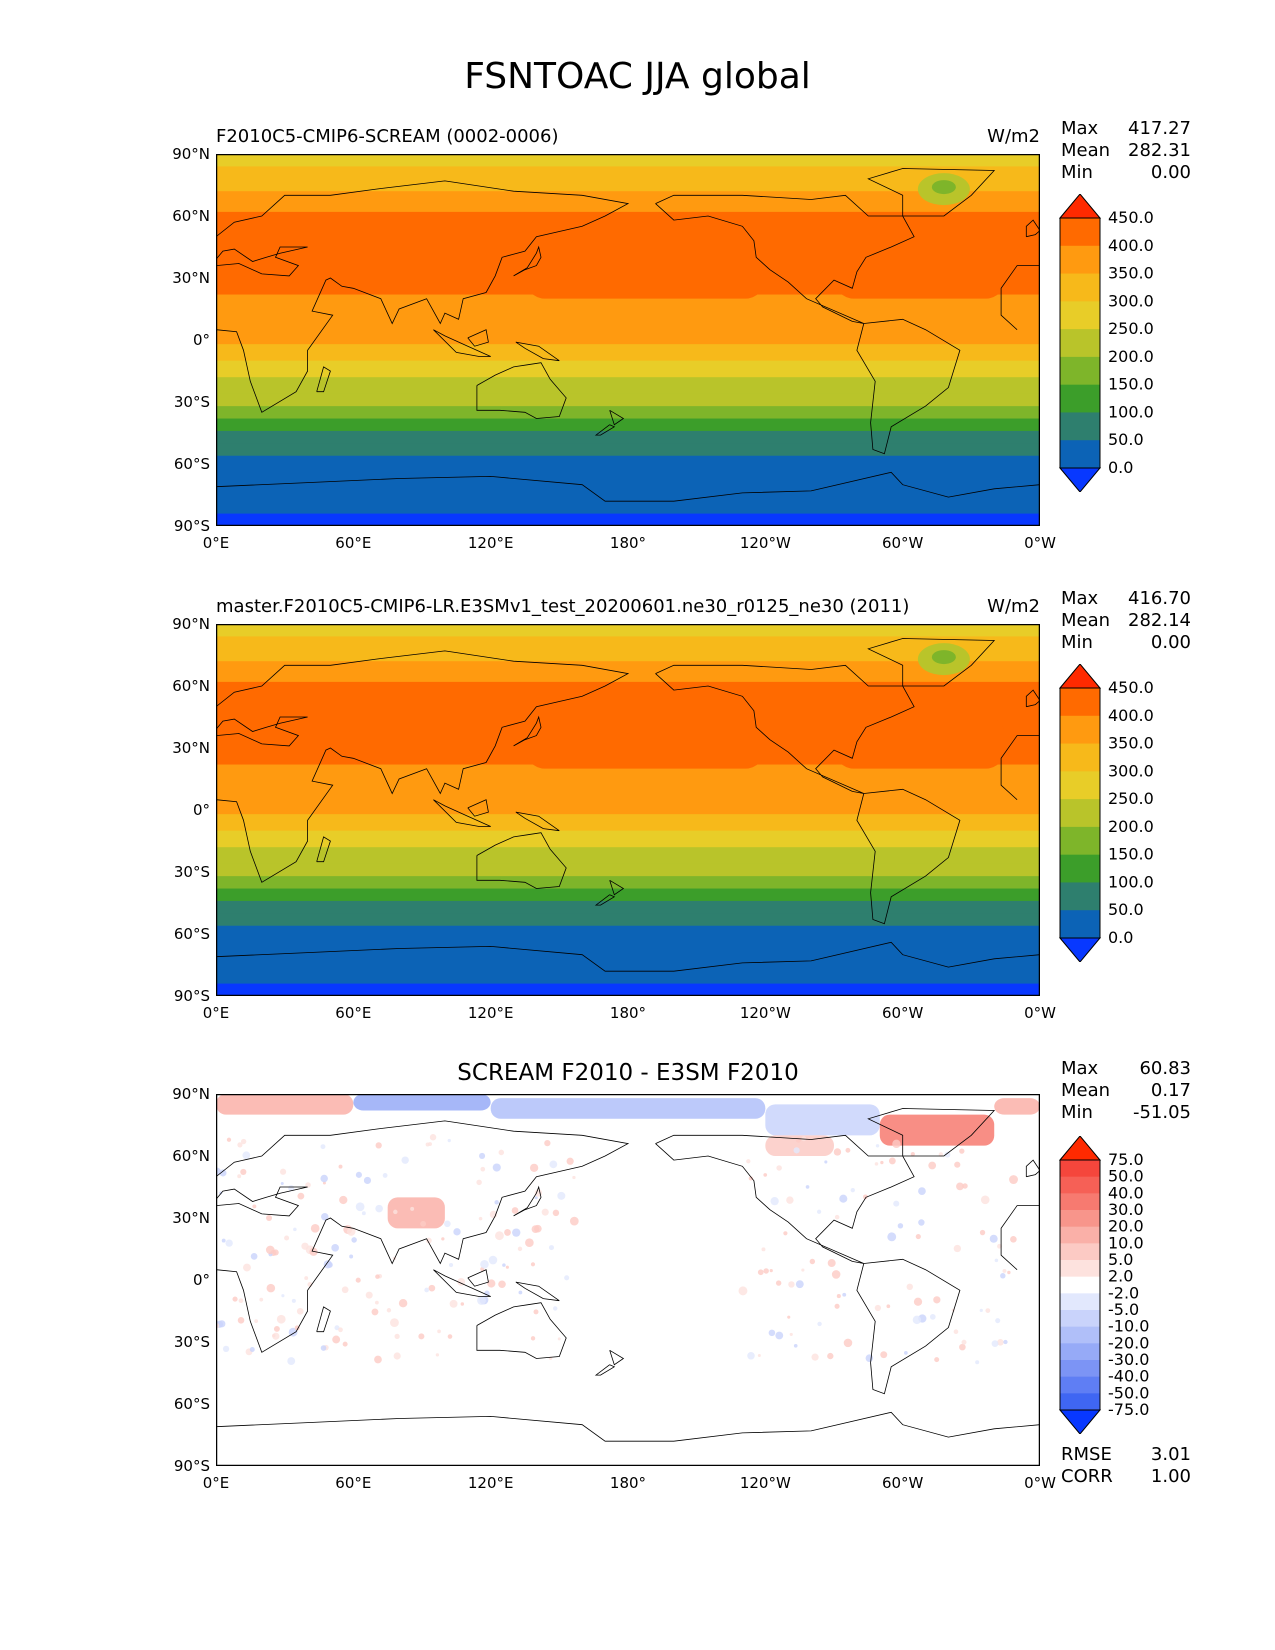  Describe the element at coordinates (1120, 1276) in the screenshot. I see `colorbar-tick-label: 2.0` at that location.